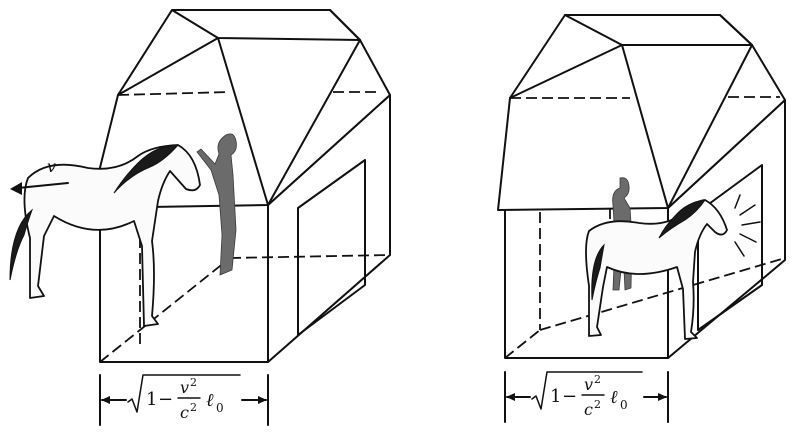 The width and height of the screenshot is (797, 441). I want to click on velocity-arrowhead, so click(16, 188).